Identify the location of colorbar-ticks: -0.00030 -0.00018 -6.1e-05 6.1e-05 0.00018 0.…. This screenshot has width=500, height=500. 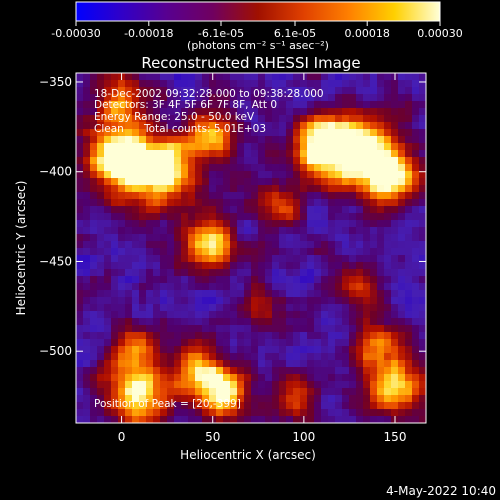
(257, 30).